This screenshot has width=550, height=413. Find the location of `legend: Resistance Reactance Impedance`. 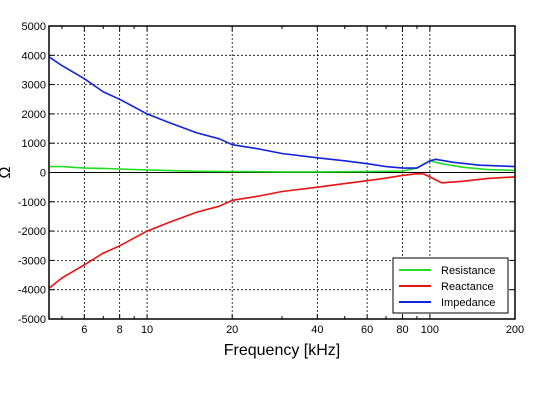

legend: Resistance Reactance Impedance is located at coordinates (450, 285).